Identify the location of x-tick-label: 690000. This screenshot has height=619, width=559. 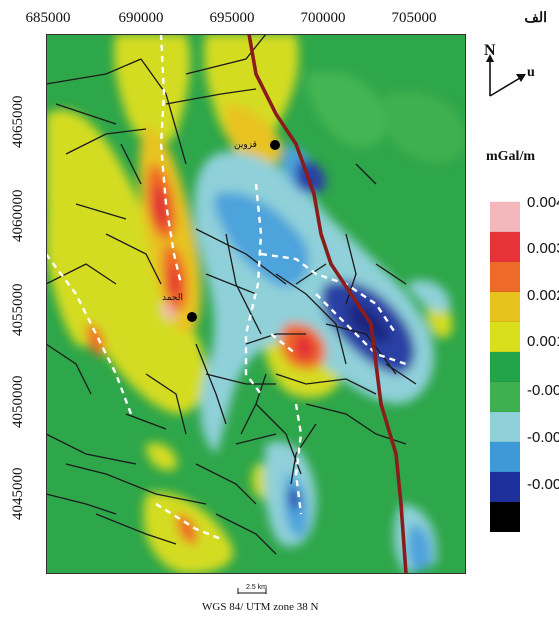
(141, 18).